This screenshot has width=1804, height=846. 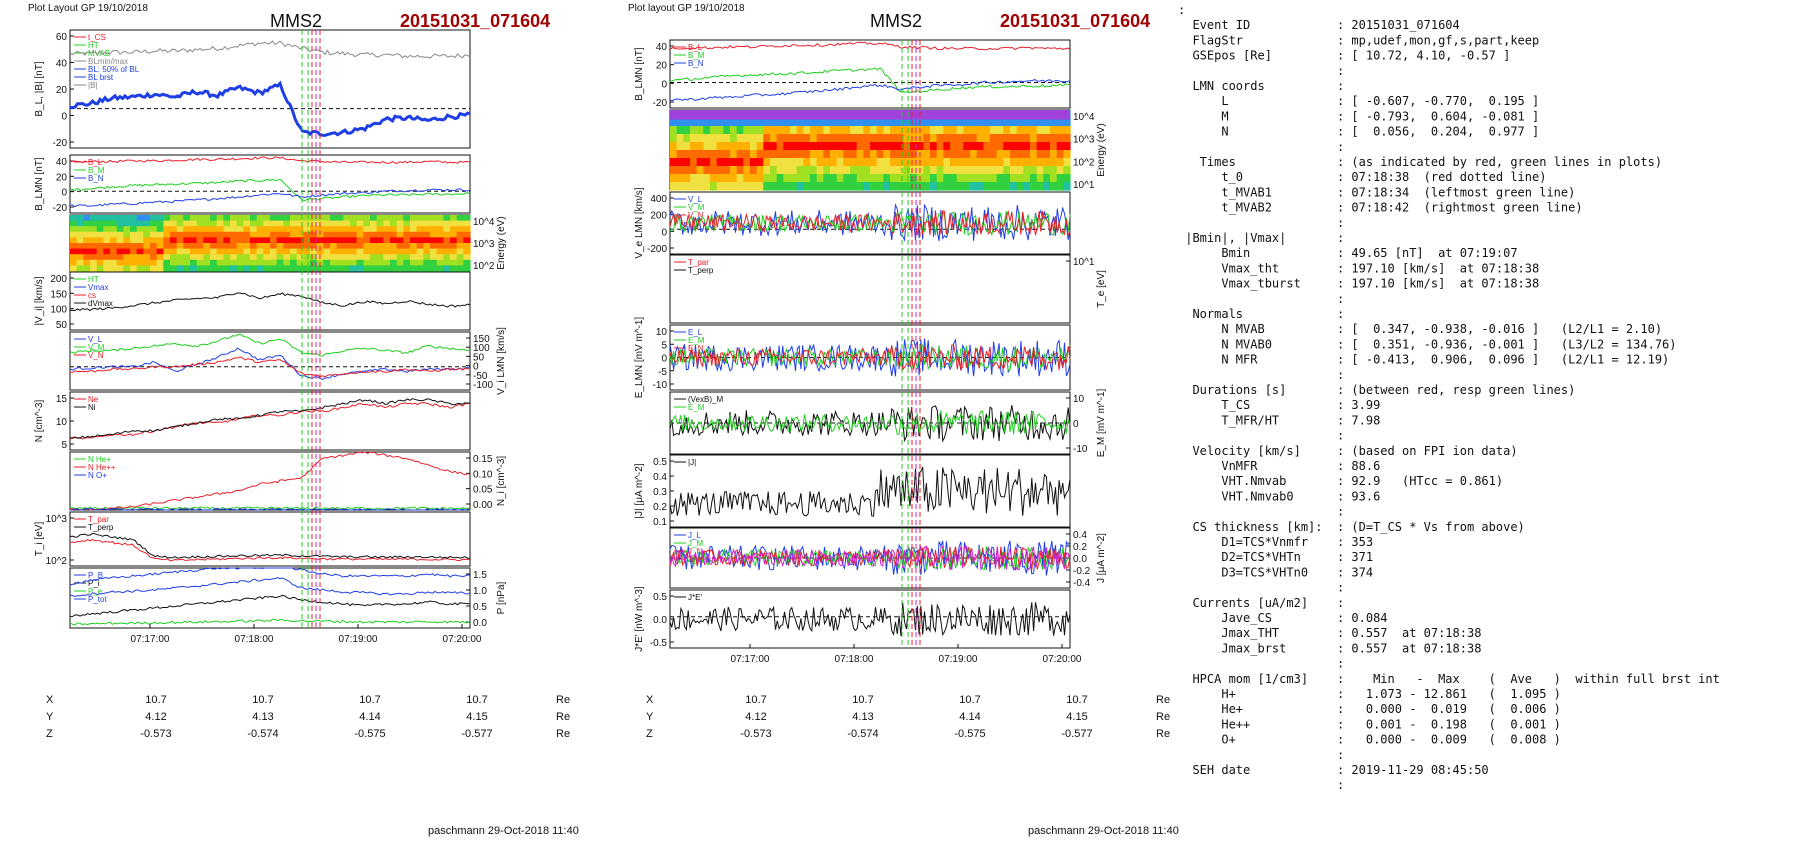 What do you see at coordinates (1084, 262) in the screenshot?
I see `panel-Te-ytick: 10^1` at bounding box center [1084, 262].